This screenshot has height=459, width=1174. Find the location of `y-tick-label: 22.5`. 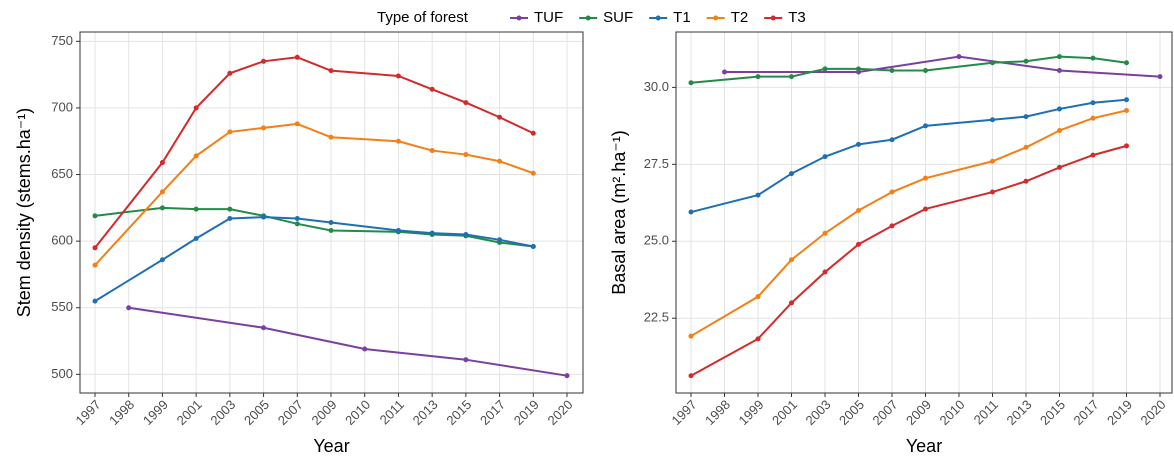

y-tick-label: 22.5 is located at coordinates (656, 317).